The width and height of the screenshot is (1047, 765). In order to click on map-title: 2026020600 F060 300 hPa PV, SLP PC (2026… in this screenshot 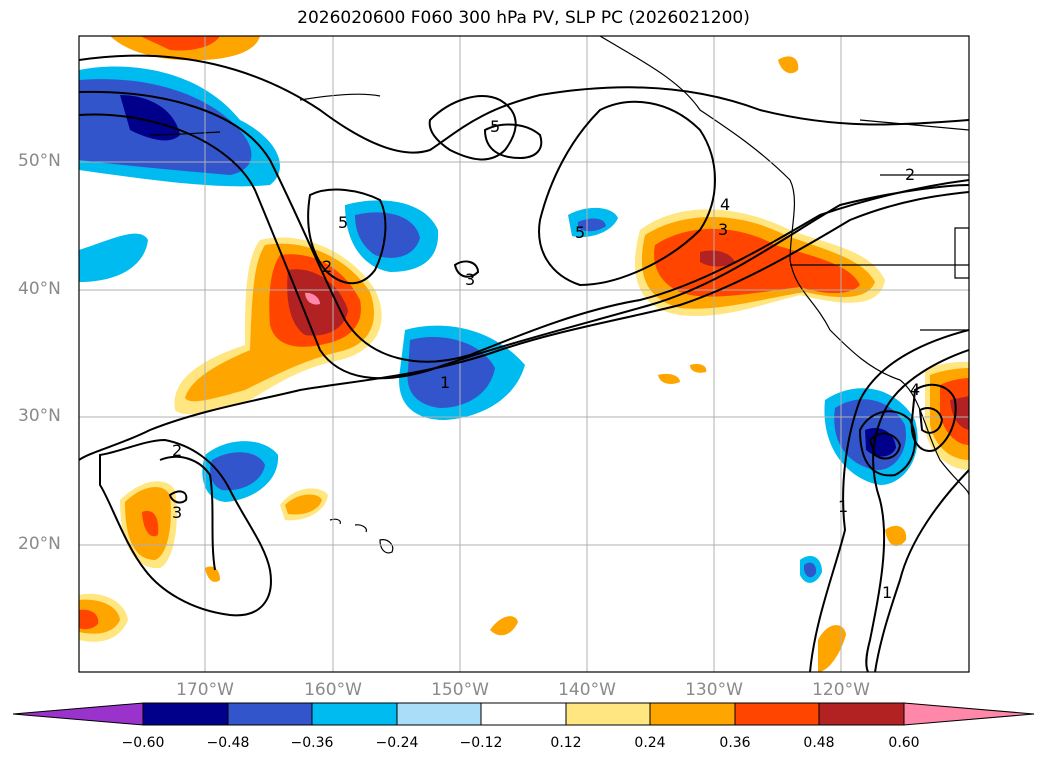, I will do `click(523, 18)`.